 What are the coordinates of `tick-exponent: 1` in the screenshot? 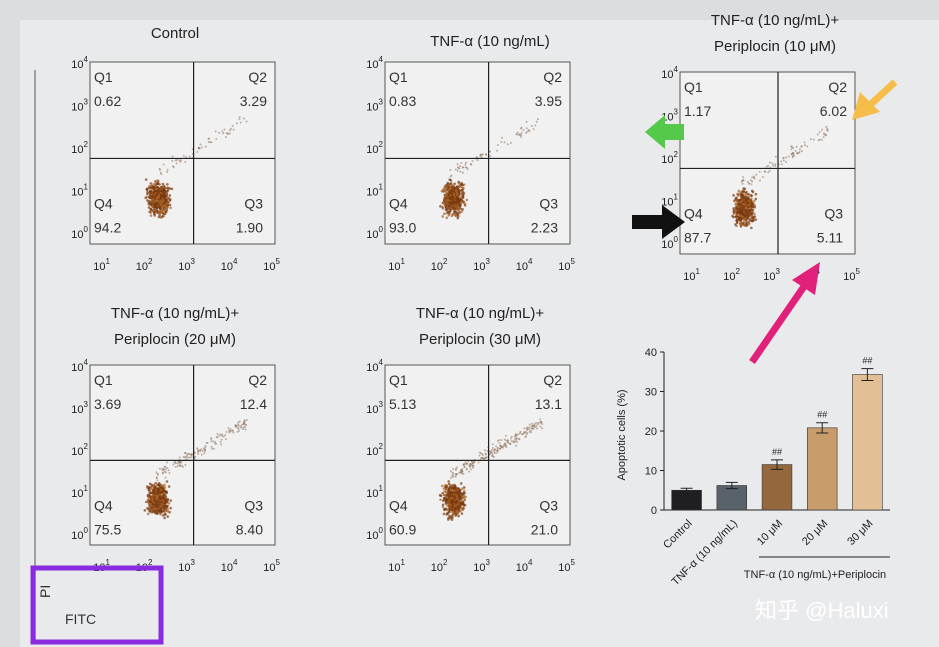 It's located at (86, 187).